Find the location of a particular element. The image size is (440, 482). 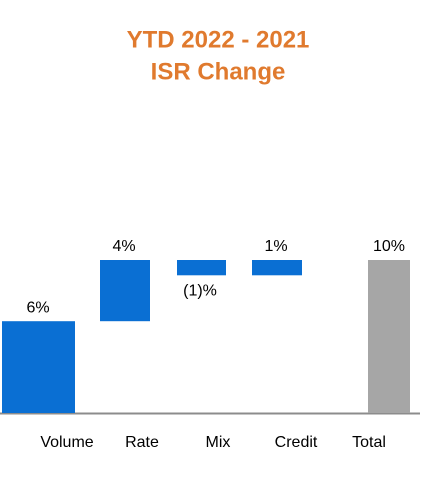

chart-title: YTD 2022 - 2021 is located at coordinates (218, 39).